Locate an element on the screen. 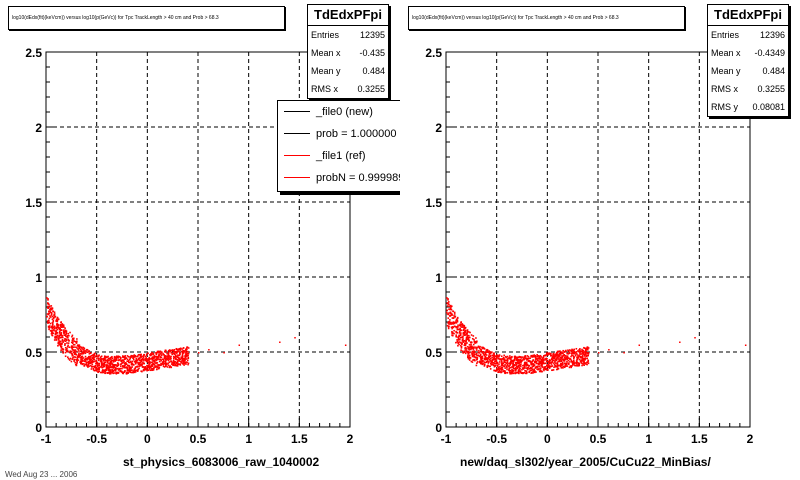  x-tick-label: 0 is located at coordinates (547, 439).